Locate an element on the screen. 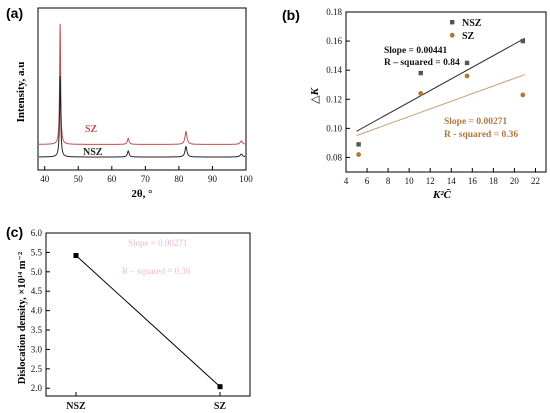 The height and width of the screenshot is (413, 550). panel-b-frame is located at coordinates (446, 92).